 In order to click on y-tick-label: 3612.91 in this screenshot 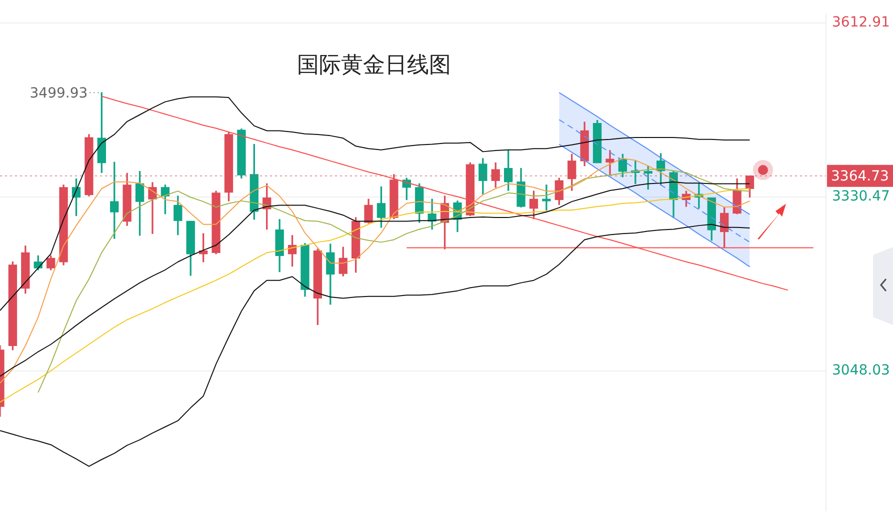, I will do `click(861, 22)`.